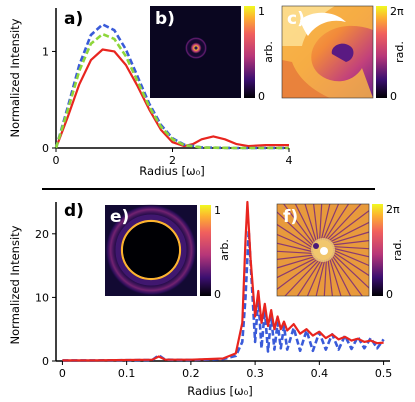 The height and width of the screenshot is (402, 415). What do you see at coordinates (217, 210) in the screenshot?
I see `panel-e-cb-top: 1` at bounding box center [217, 210].